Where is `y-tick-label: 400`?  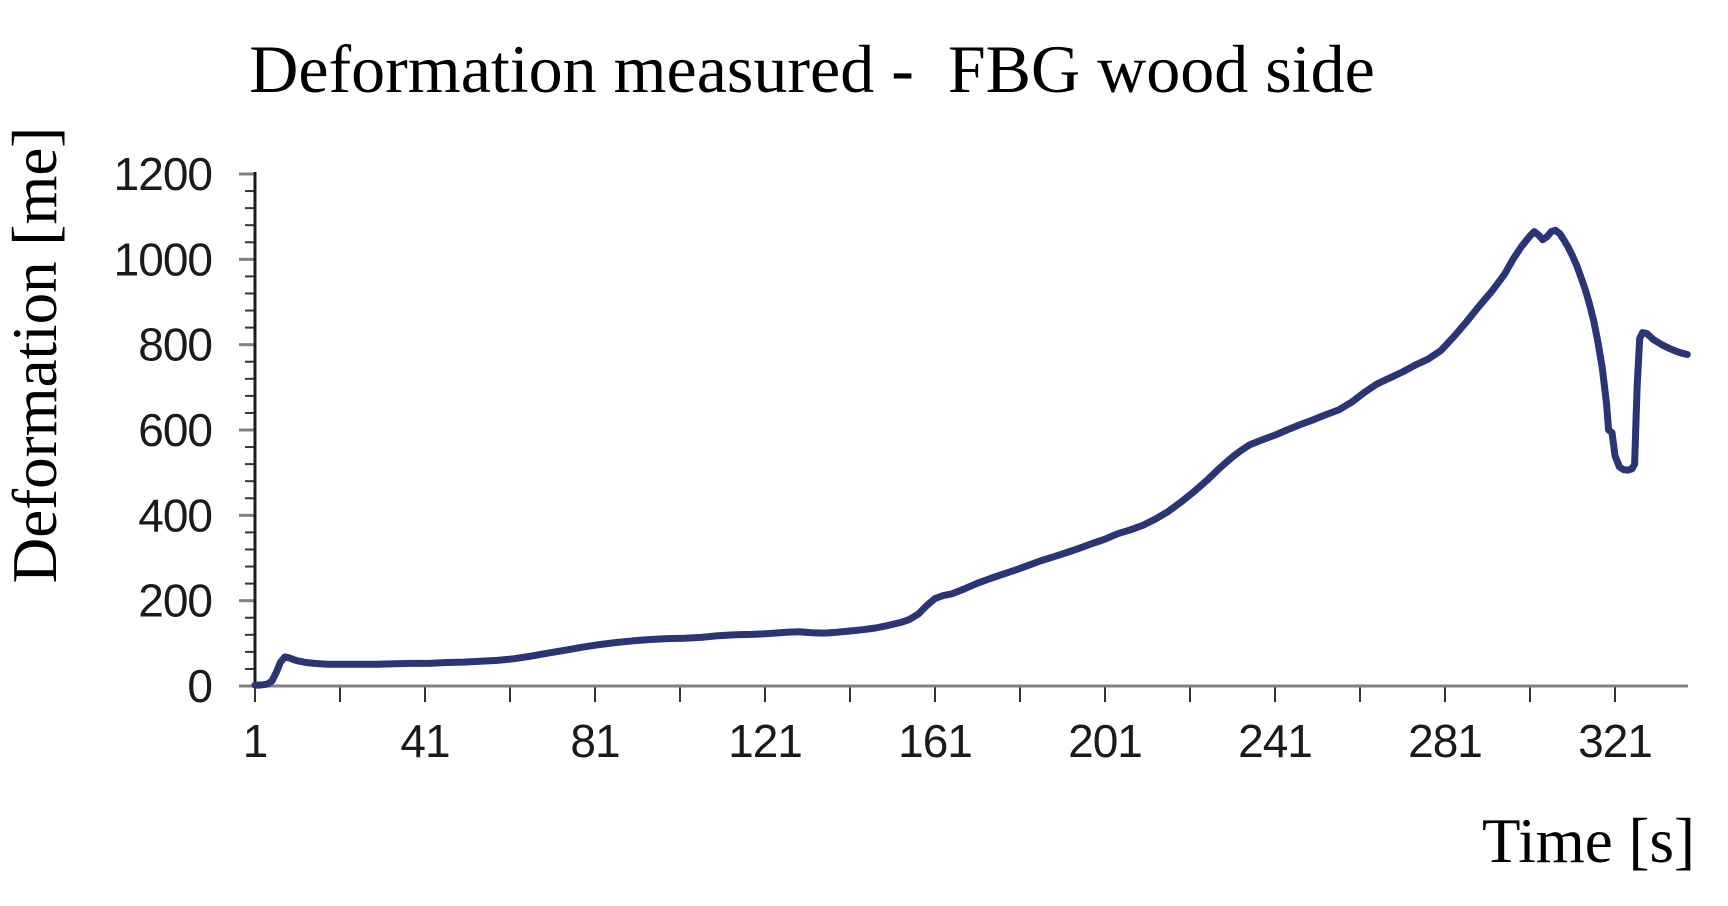
y-tick-label: 400 is located at coordinates (175, 515).